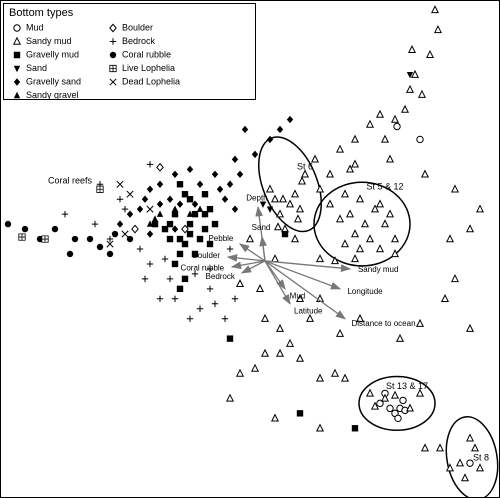  I want to click on legend-label: Live Lophelia, so click(148, 68).